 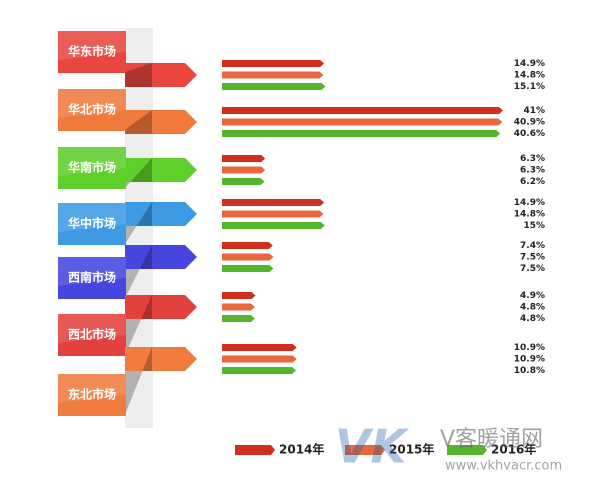 I want to click on category-label: 西北市场, so click(x=92, y=334).